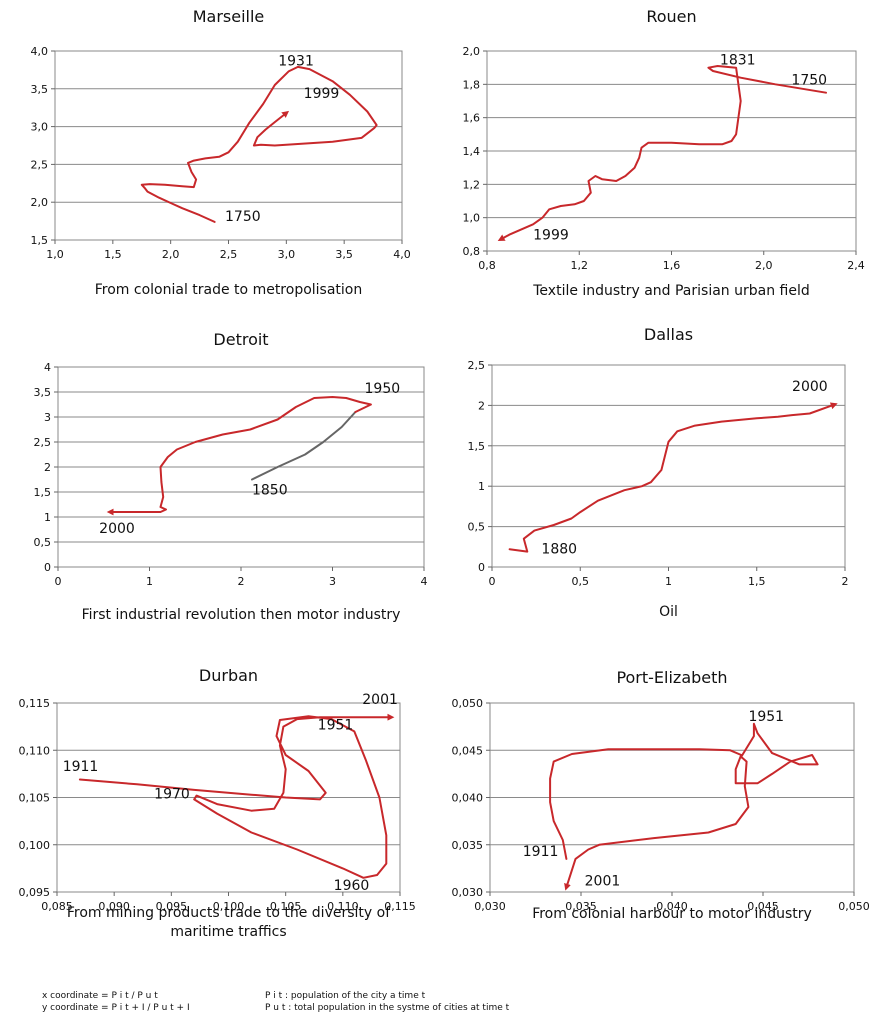  I want to click on x-tick-label: 1,5, so click(113, 254).